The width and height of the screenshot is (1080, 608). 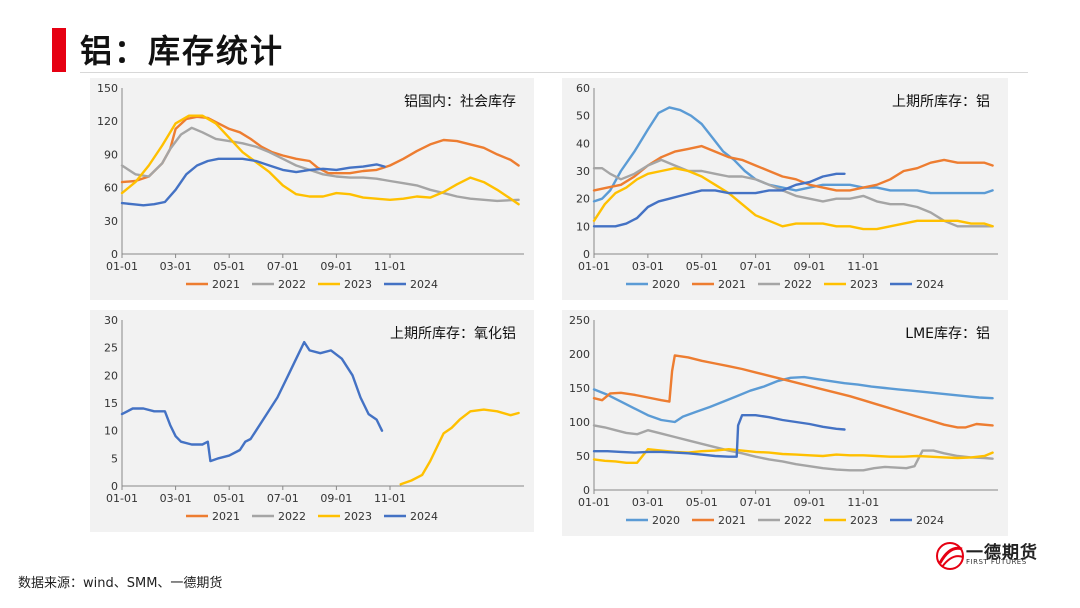 I want to click on page-title: 铝：库存统计, so click(x=182, y=51).